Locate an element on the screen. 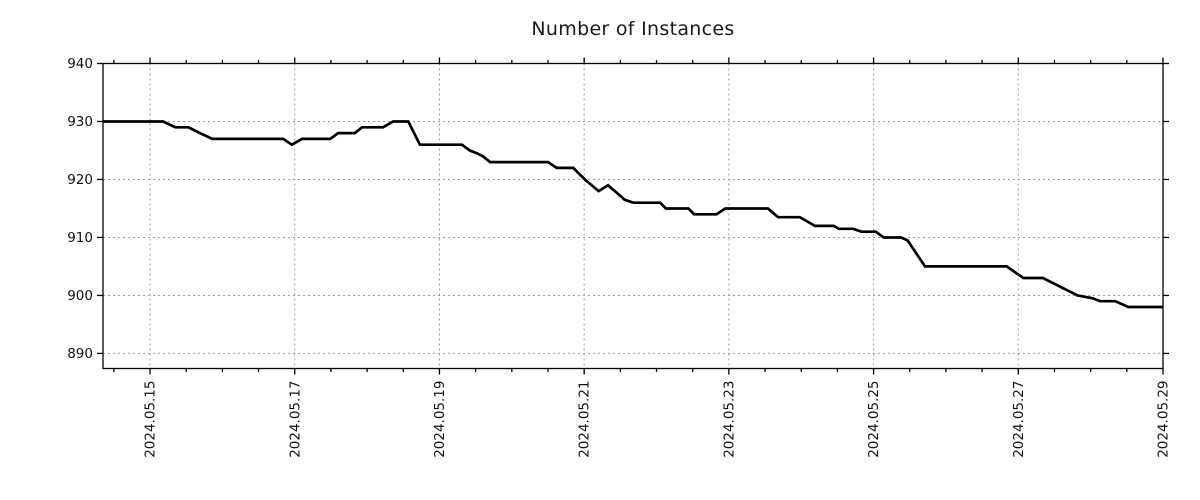 The height and width of the screenshot is (500, 1200). y-axis-tick-label: 940 is located at coordinates (80, 64).